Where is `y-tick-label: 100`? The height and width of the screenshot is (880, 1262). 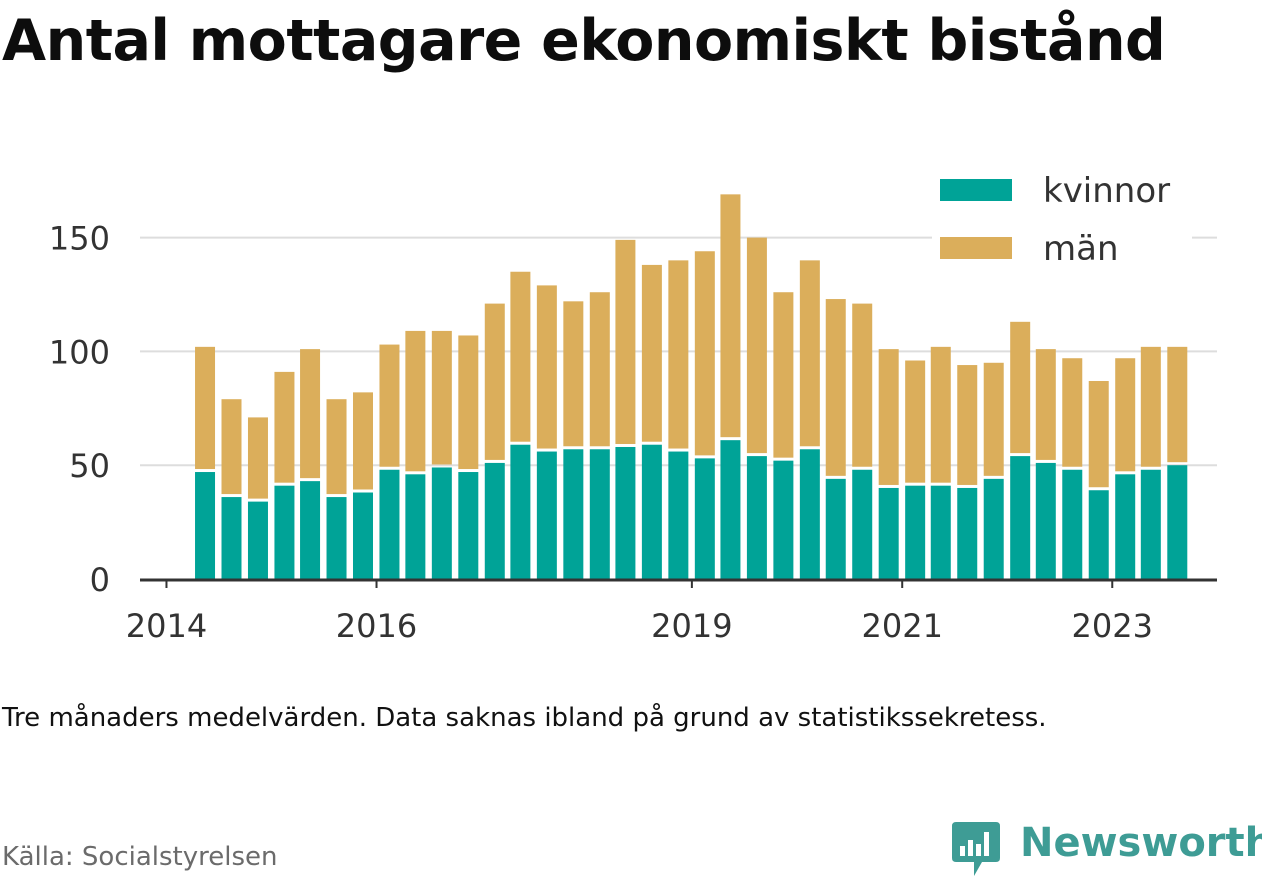 y-tick-label: 100 is located at coordinates (79, 352).